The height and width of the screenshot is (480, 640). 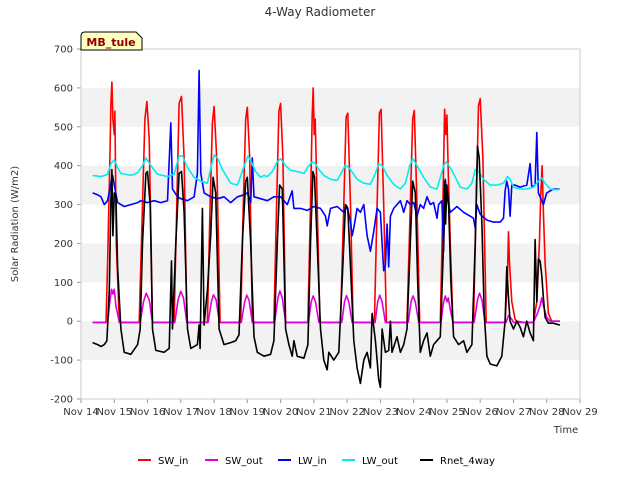 I want to click on legend-label: LW_in, so click(x=312, y=461).